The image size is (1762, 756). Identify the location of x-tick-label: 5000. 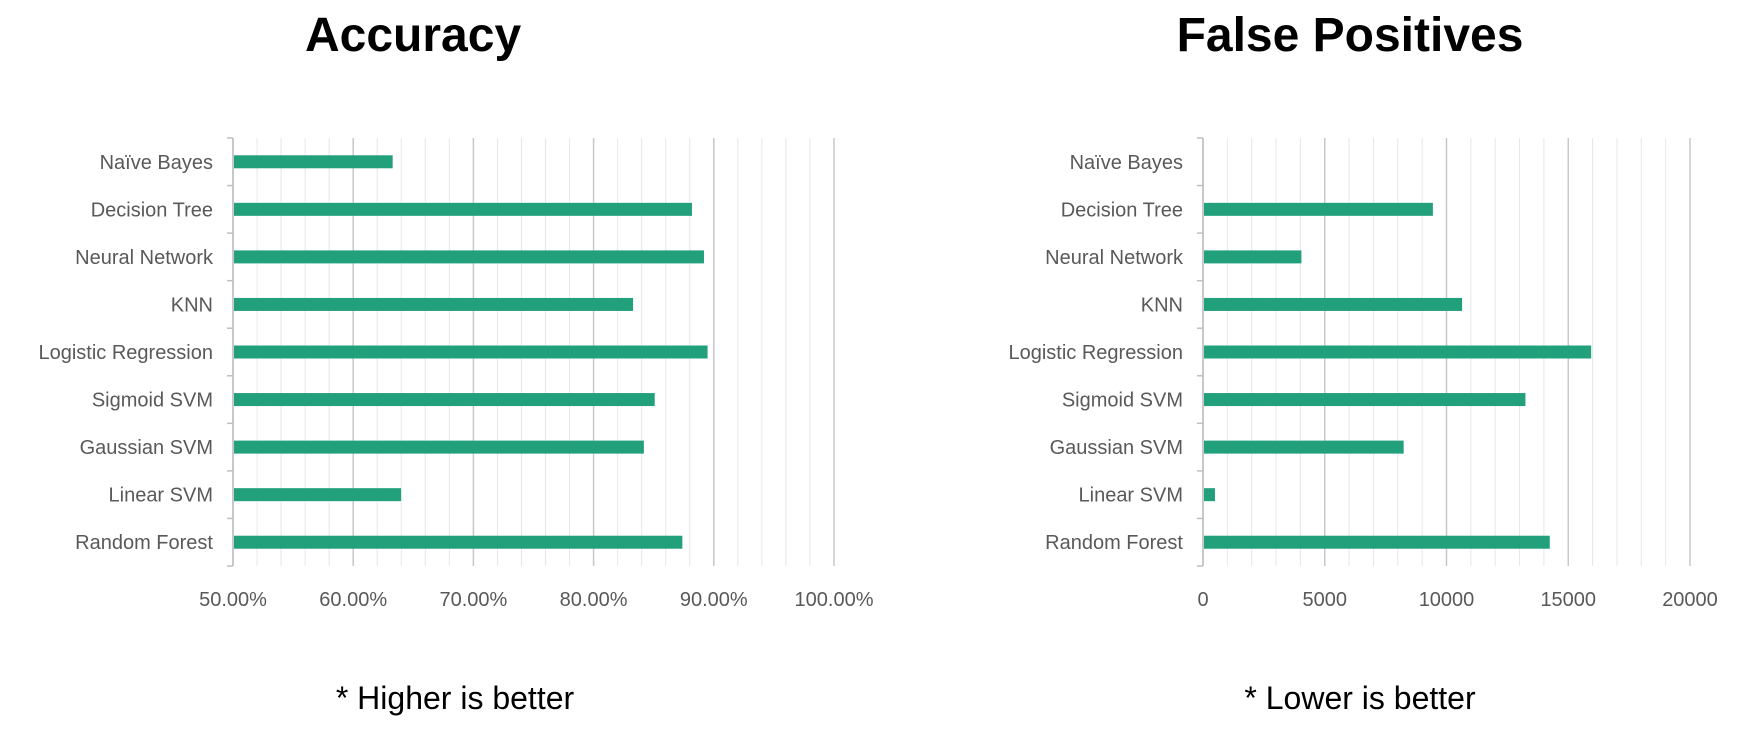
(1325, 600).